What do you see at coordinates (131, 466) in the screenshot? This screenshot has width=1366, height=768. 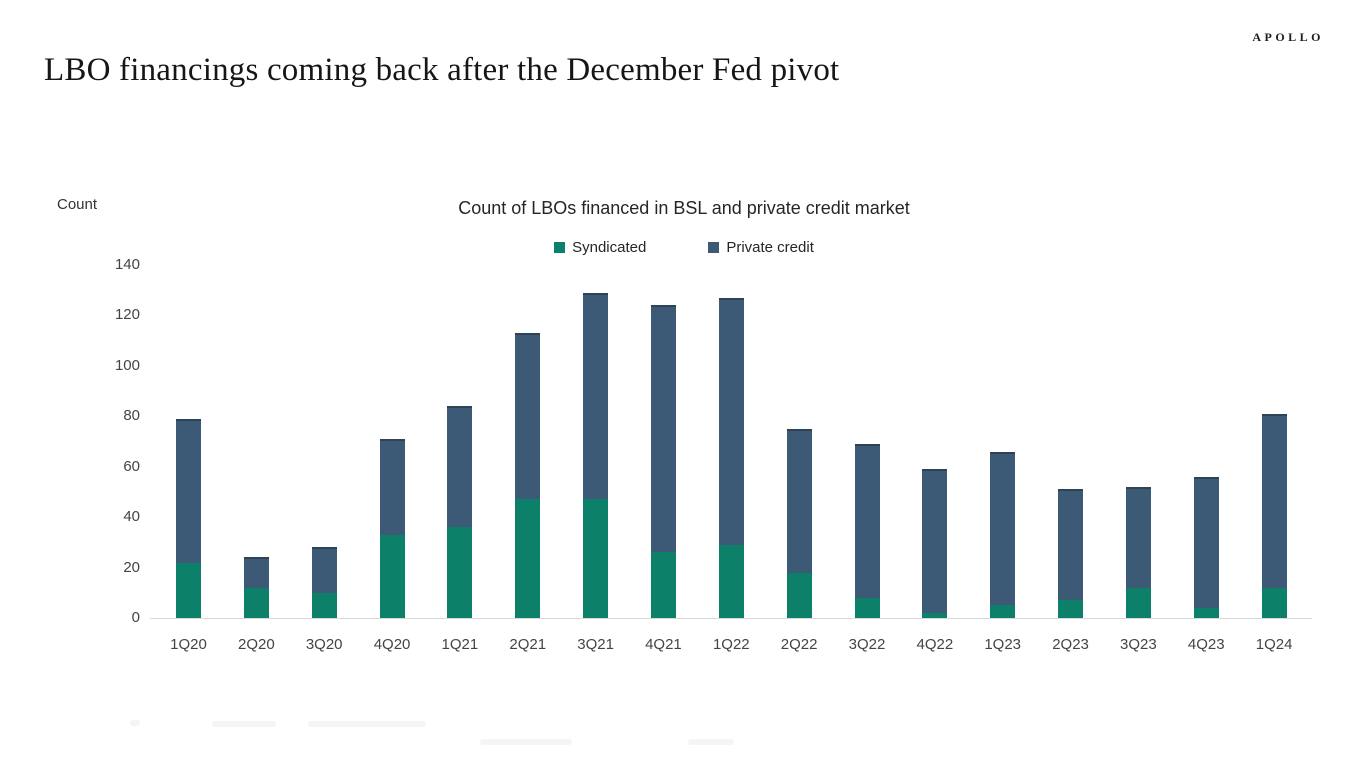 I see `y-tick-label: 60` at bounding box center [131, 466].